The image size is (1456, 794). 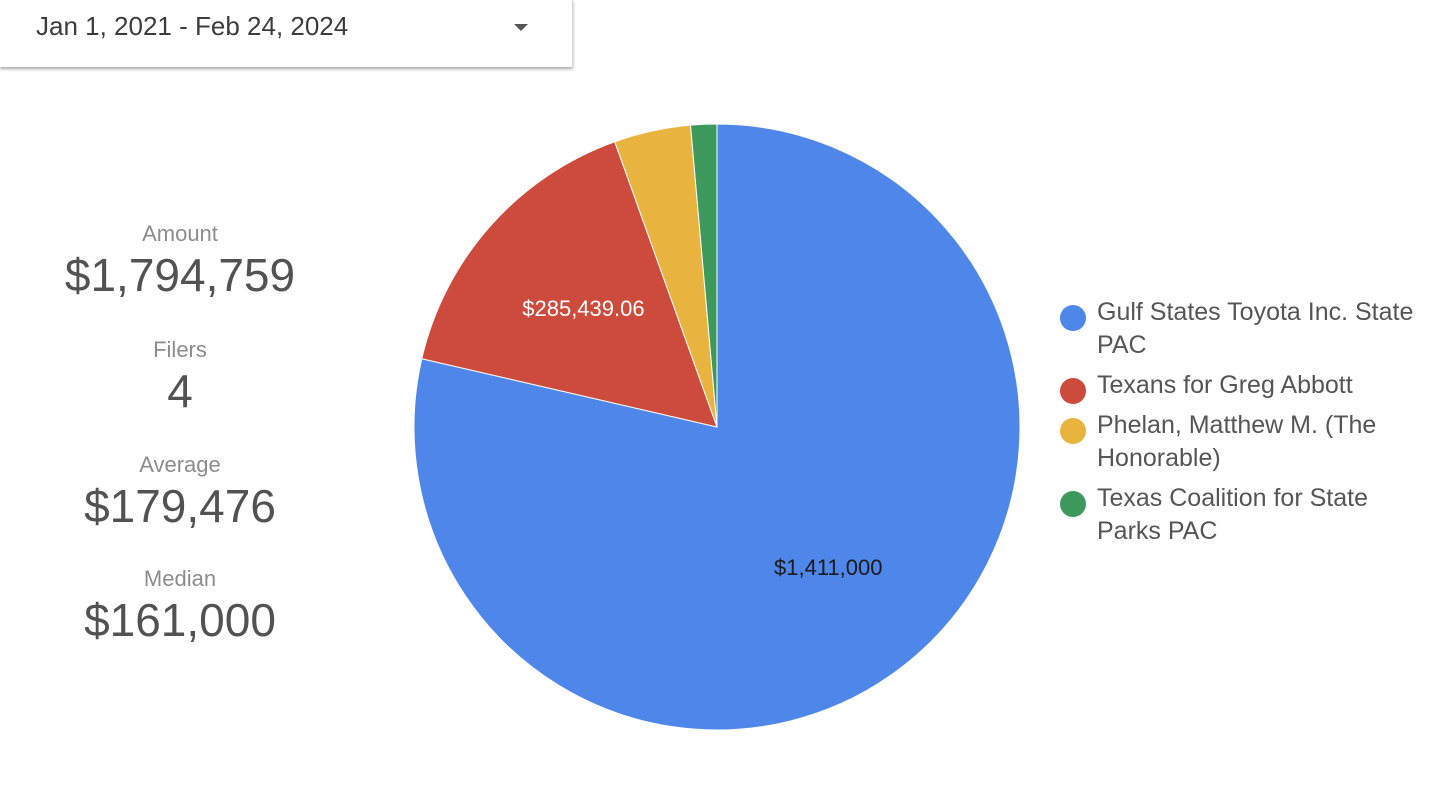 I want to click on legend-item: Texas Coalition for State Parks PAC, so click(x=1245, y=515).